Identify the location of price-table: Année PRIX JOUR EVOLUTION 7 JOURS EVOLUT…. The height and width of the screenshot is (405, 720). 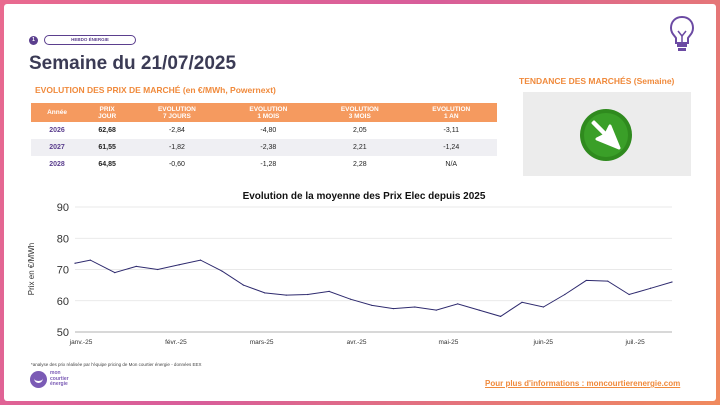
(264, 138).